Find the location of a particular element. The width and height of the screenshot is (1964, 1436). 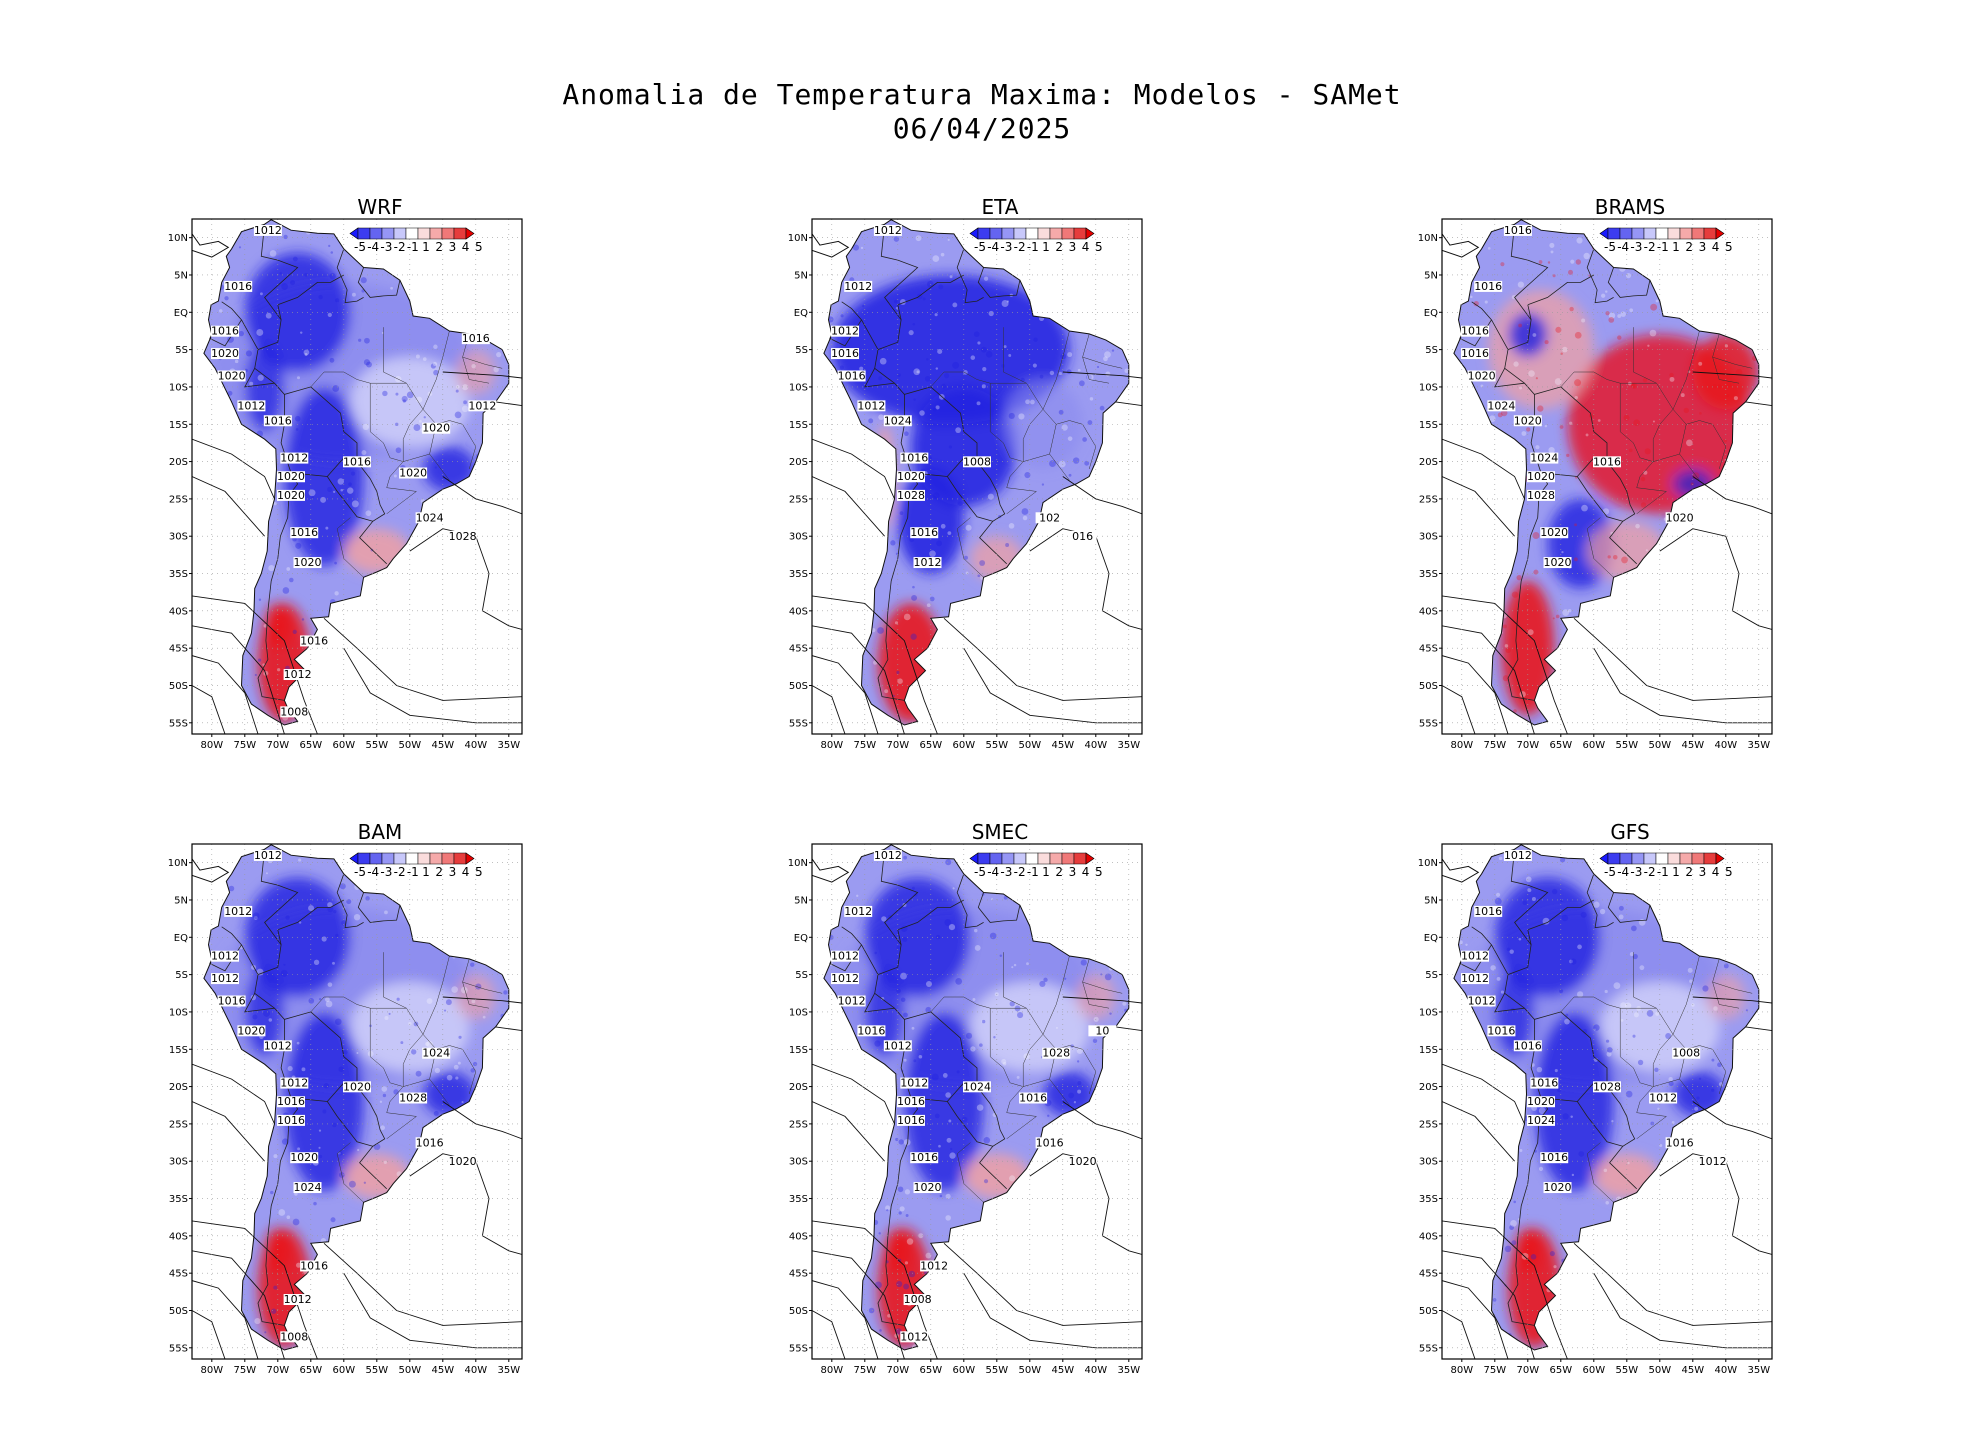

lat-tick-label: 5N is located at coordinates (1431, 275).